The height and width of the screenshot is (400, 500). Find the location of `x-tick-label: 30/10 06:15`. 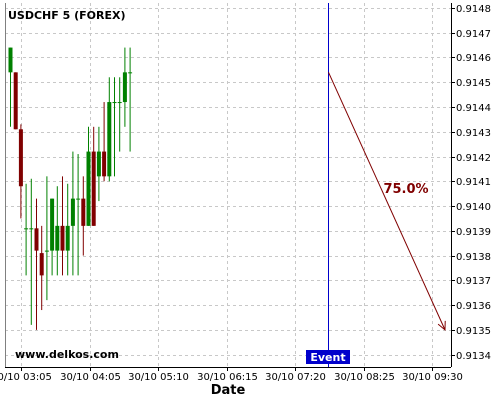

x-tick-label: 30/10 06:15 is located at coordinates (227, 377).